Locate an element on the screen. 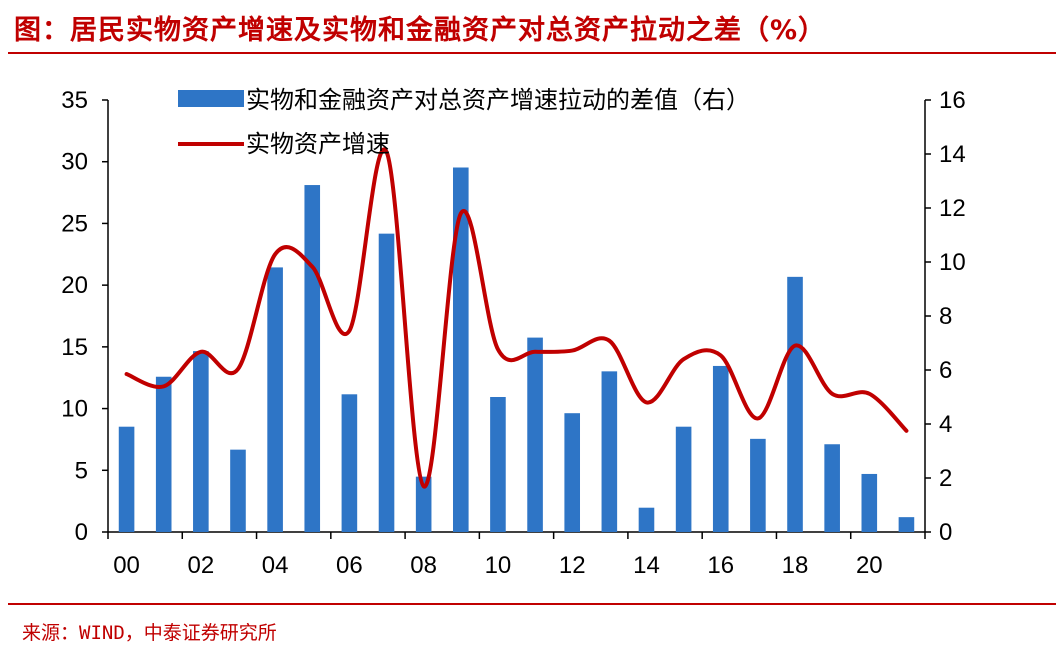 The image size is (1064, 649). source-note: 来源：WIND，中泰证券研究所 is located at coordinates (149, 633).